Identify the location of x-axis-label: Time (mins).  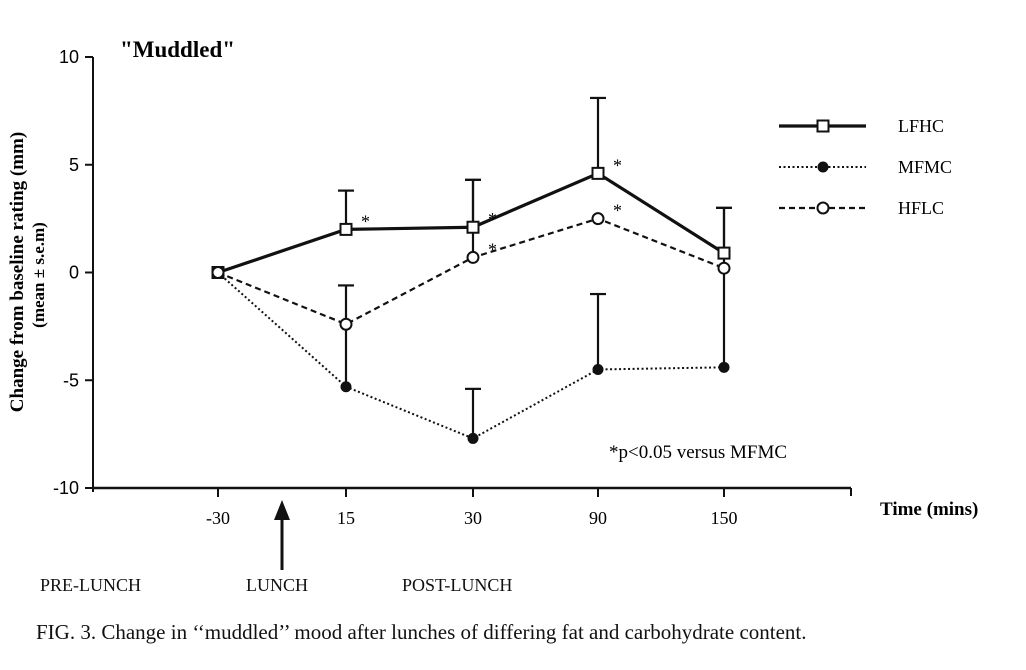
(929, 509).